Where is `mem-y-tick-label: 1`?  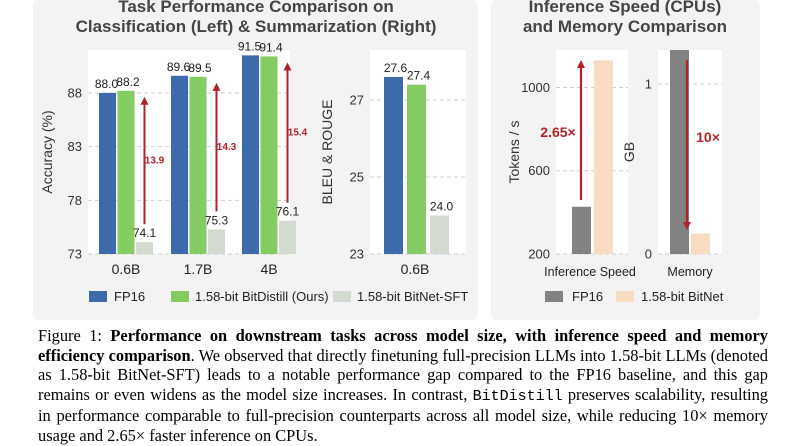 mem-y-tick-label: 1 is located at coordinates (648, 84).